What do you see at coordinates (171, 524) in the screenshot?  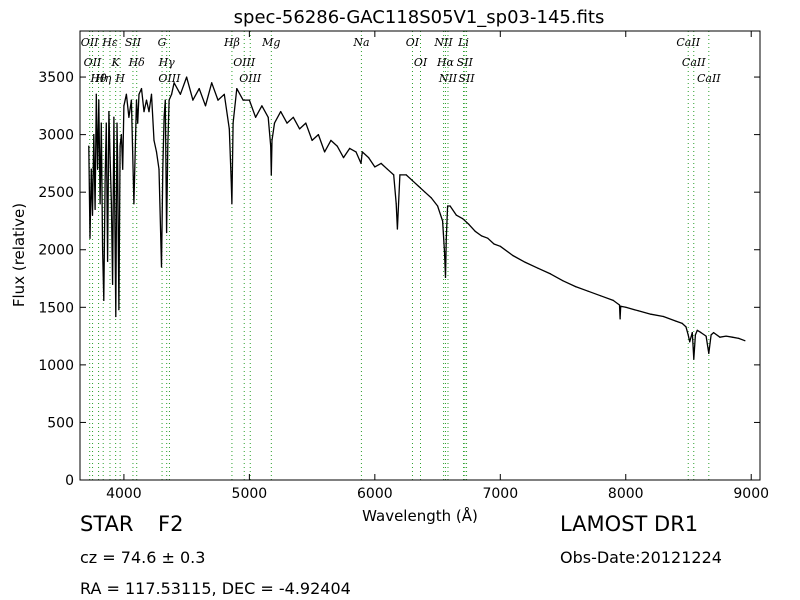 I see `object-subclass: F2` at bounding box center [171, 524].